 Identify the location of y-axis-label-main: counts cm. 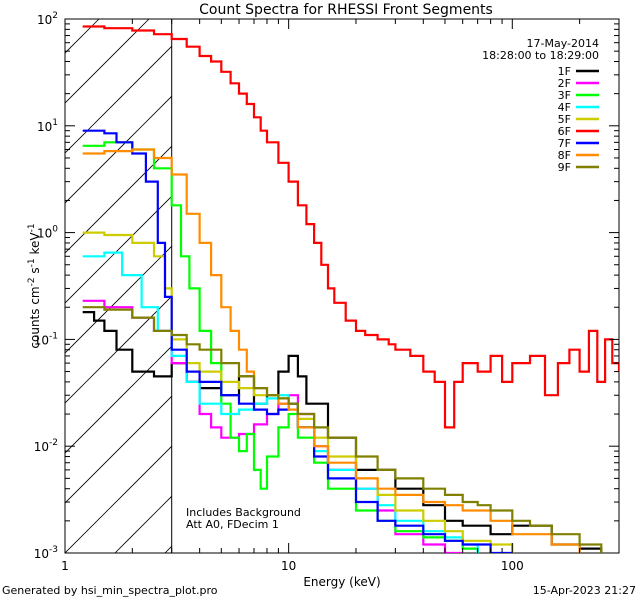
(35, 317).